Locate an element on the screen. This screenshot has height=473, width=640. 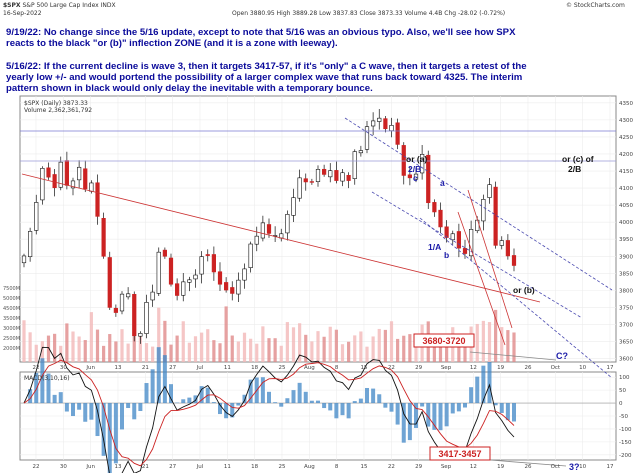
target-pointer-c is located at coordinates (513, 356).